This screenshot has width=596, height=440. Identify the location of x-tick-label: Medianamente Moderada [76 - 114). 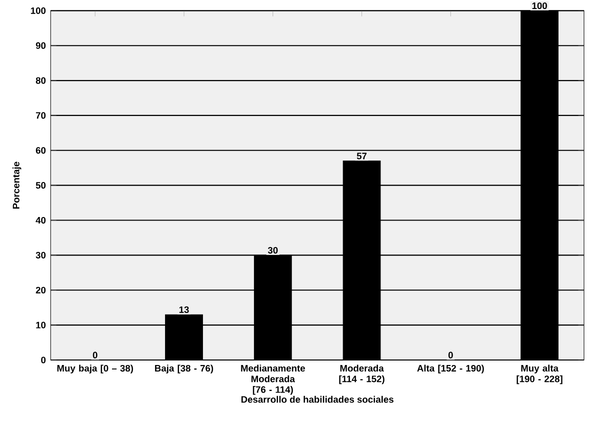
(273, 379).